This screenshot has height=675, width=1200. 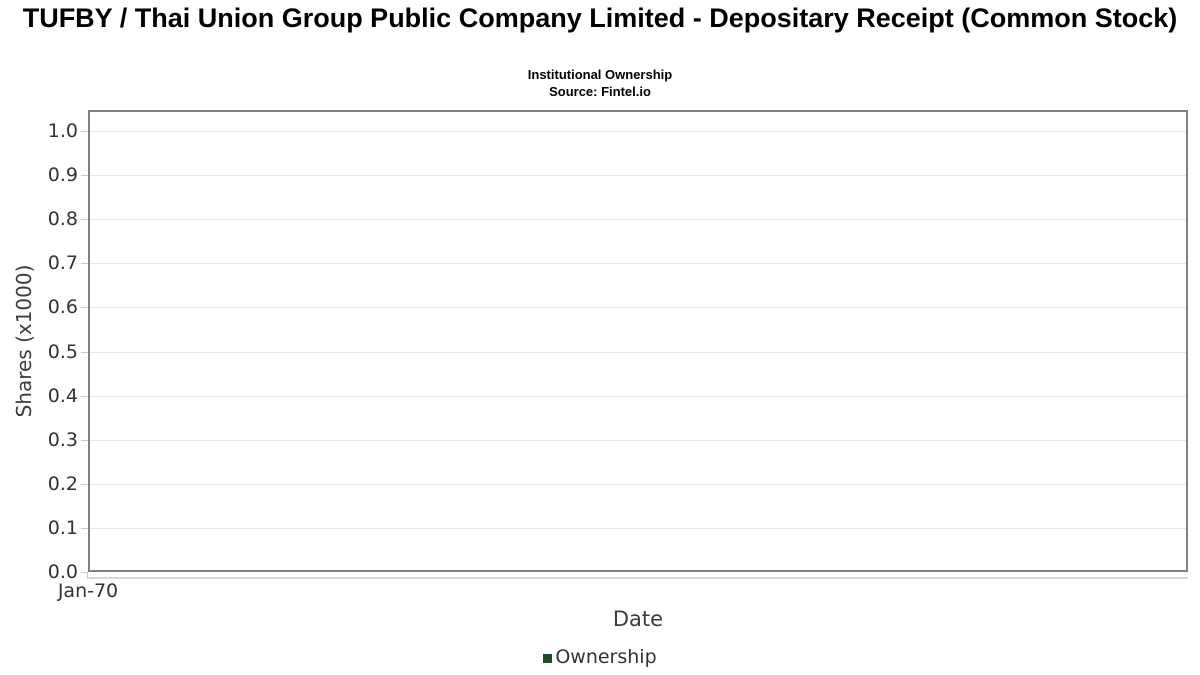 I want to click on y-tick-label: 0.7, so click(x=62, y=263).